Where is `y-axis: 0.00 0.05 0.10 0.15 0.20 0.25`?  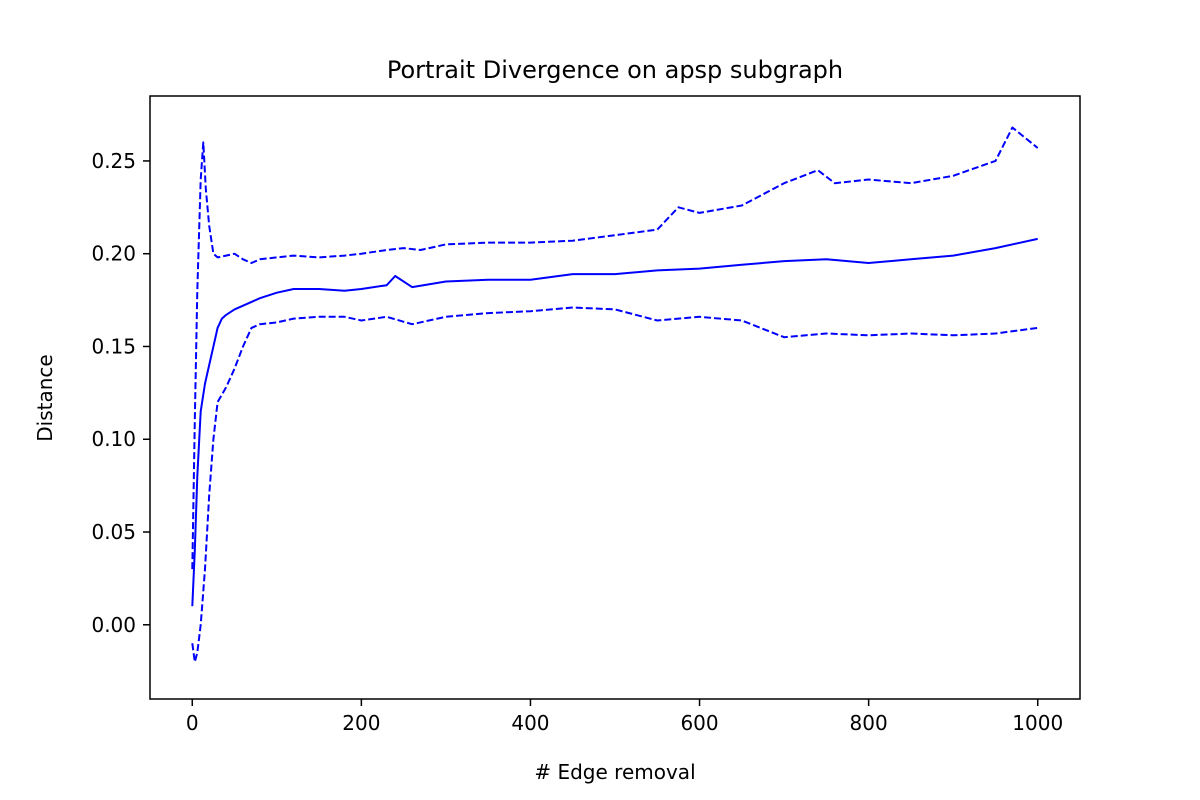
y-axis: 0.00 0.05 0.10 0.15 0.20 0.25 is located at coordinates (120, 393).